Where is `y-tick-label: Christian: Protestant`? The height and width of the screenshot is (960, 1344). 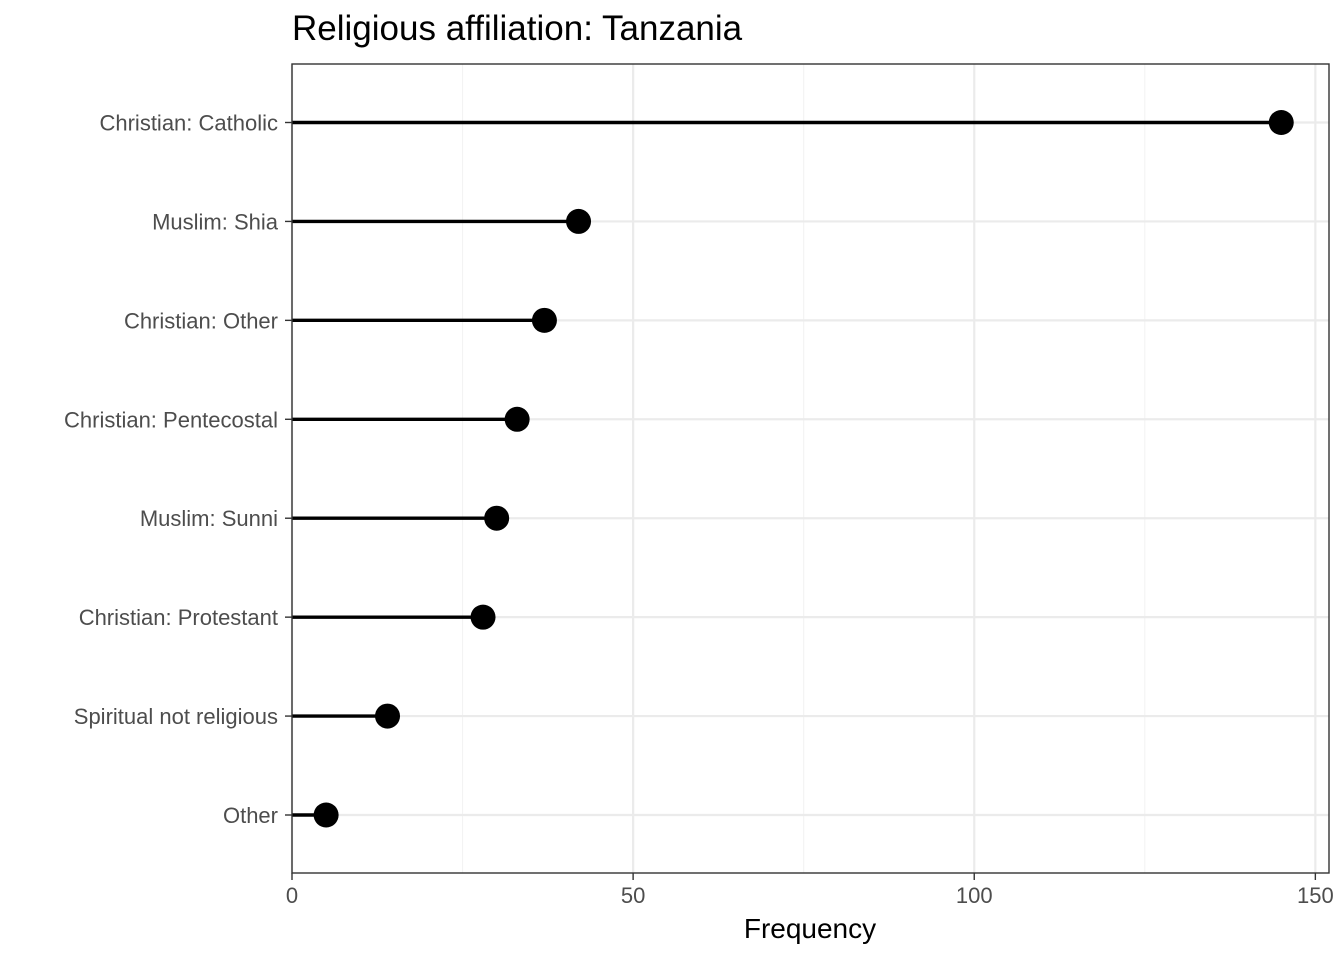 y-tick-label: Christian: Protestant is located at coordinates (178, 617).